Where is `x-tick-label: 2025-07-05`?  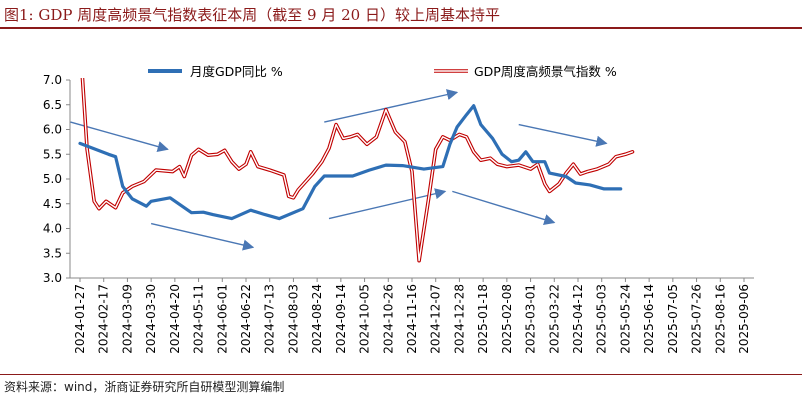 x-tick-label: 2025-07-05 is located at coordinates (673, 319).